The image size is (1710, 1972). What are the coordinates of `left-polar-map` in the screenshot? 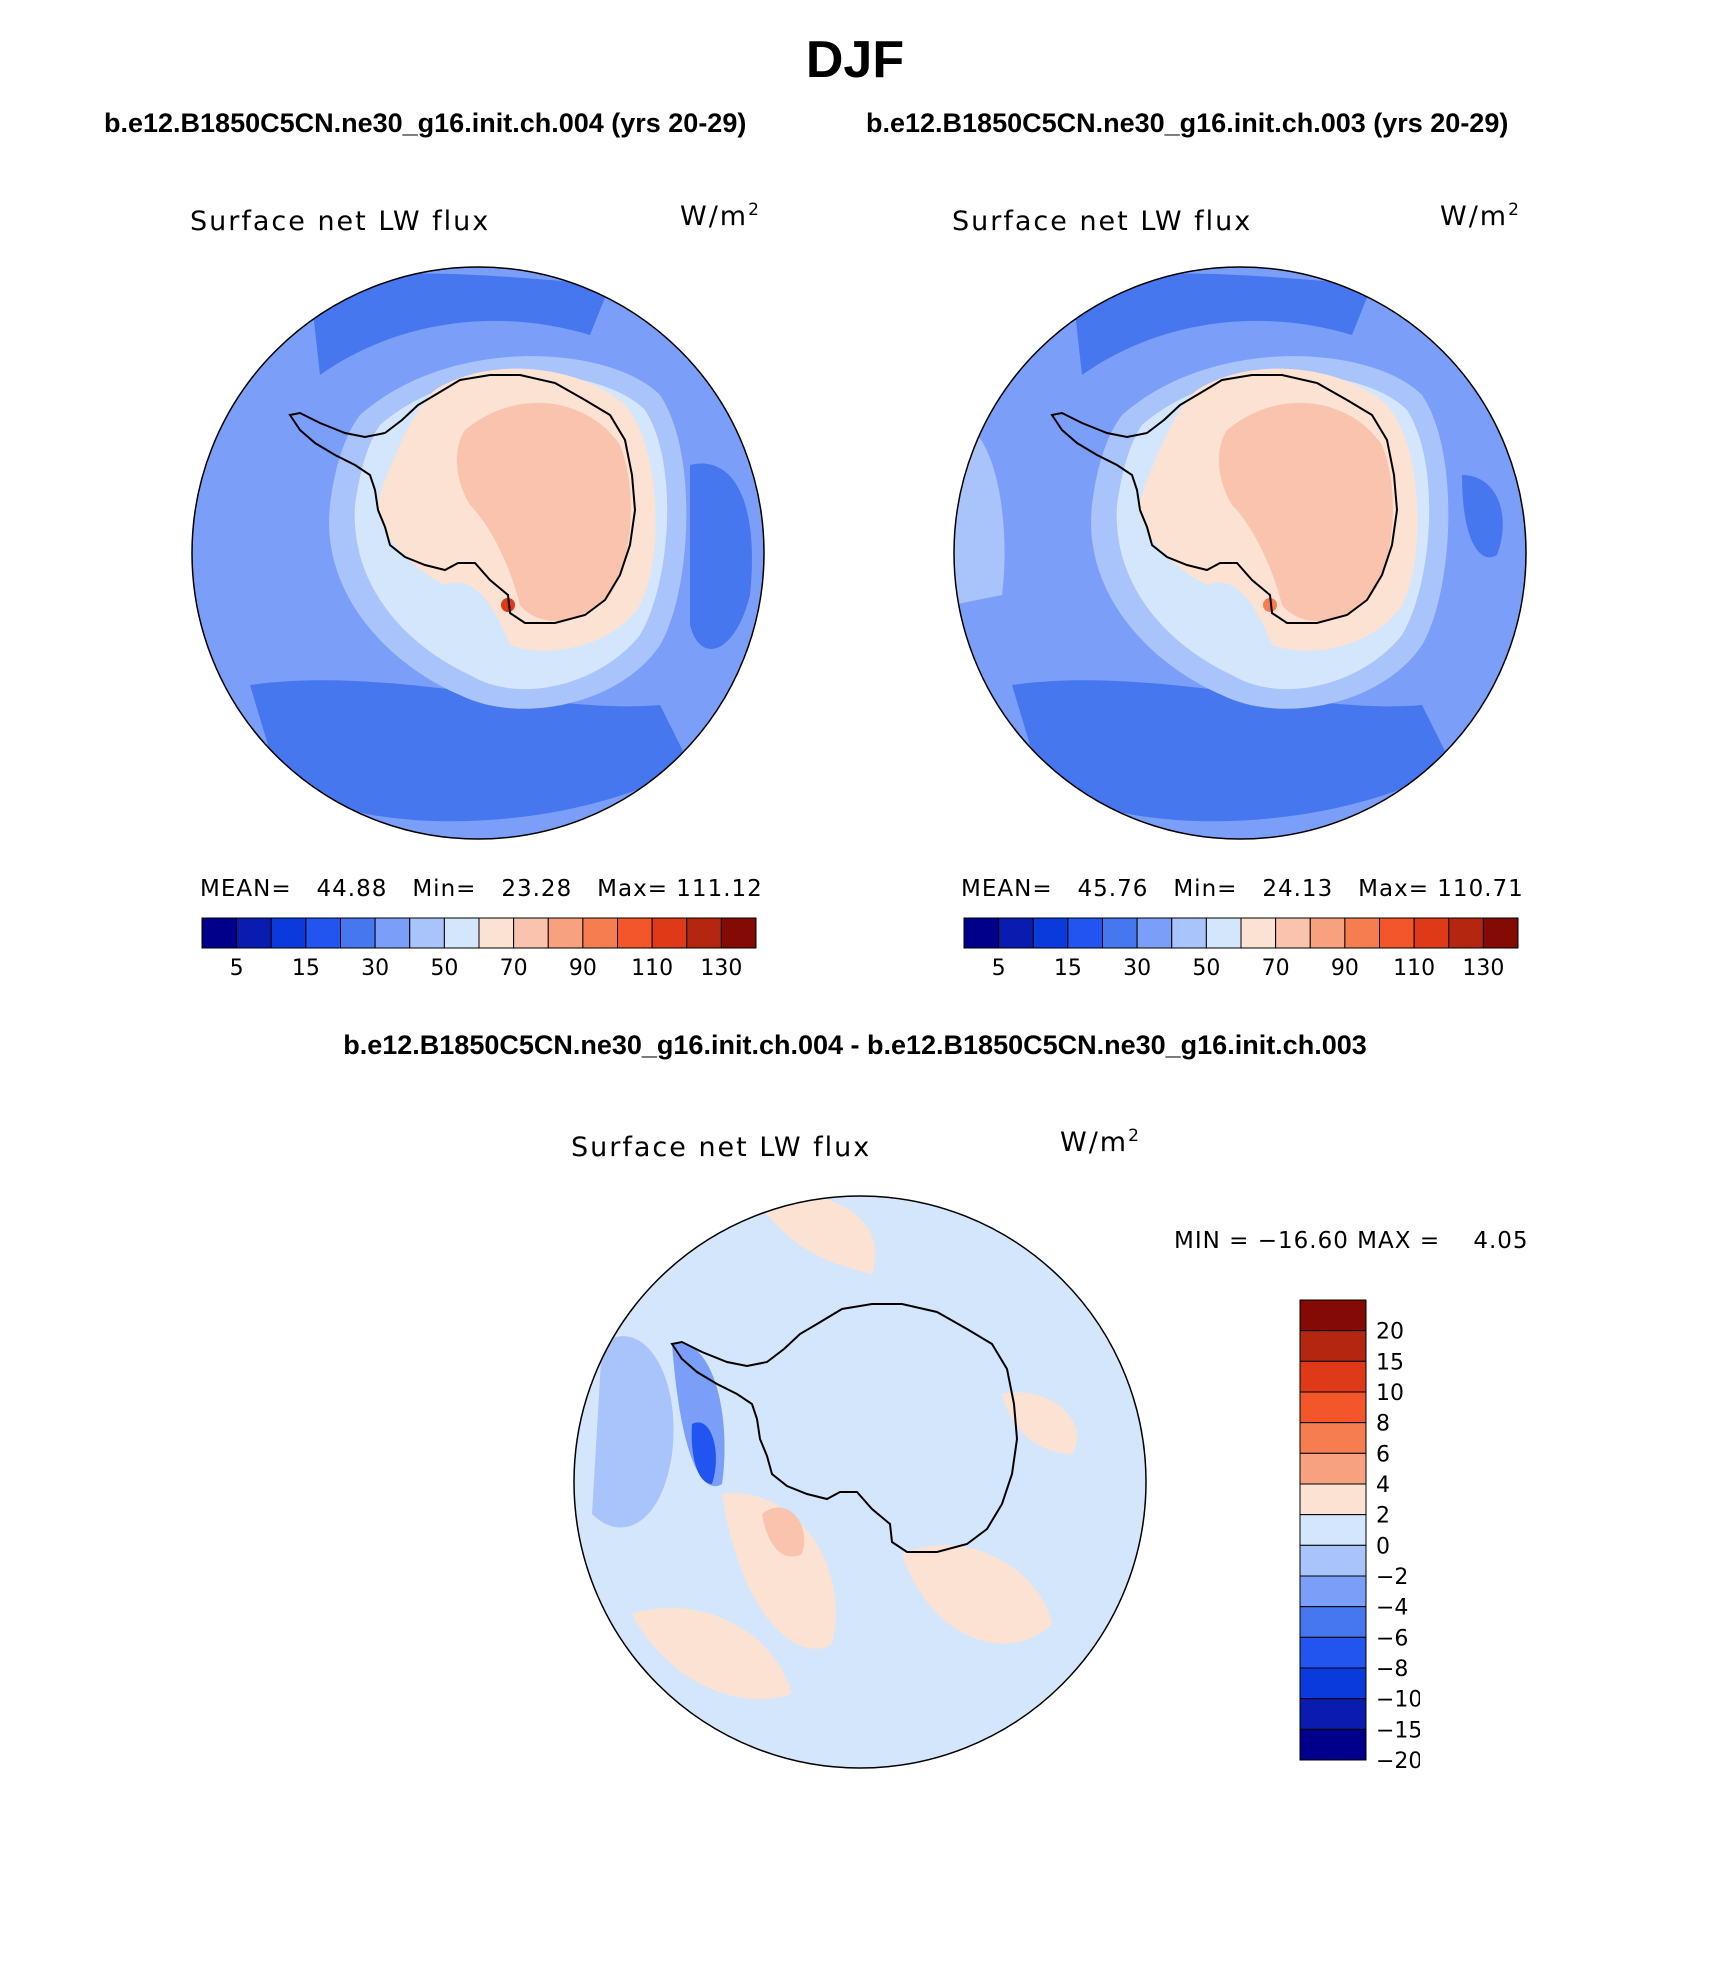 It's located at (478, 553).